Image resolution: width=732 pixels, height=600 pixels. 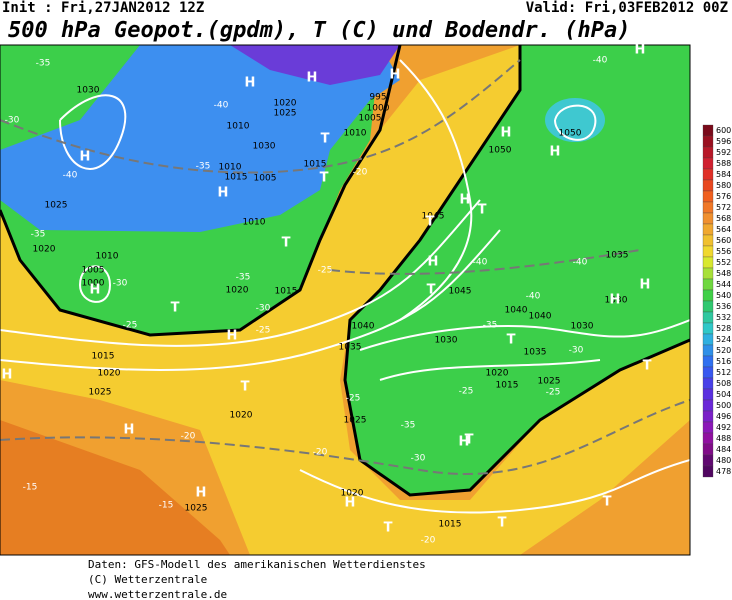 What do you see at coordinates (166, 506) in the screenshot?
I see `temperature-label: -15` at bounding box center [166, 506].